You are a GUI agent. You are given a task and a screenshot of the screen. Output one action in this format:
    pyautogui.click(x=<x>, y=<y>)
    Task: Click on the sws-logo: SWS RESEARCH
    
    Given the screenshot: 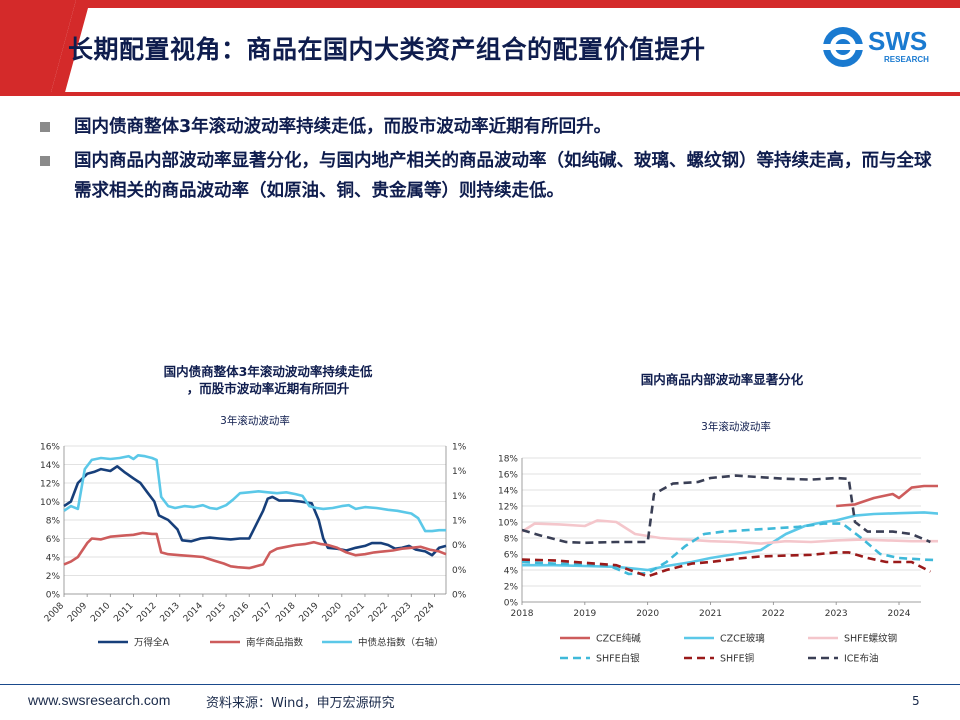 What is the action you would take?
    pyautogui.click(x=881, y=48)
    